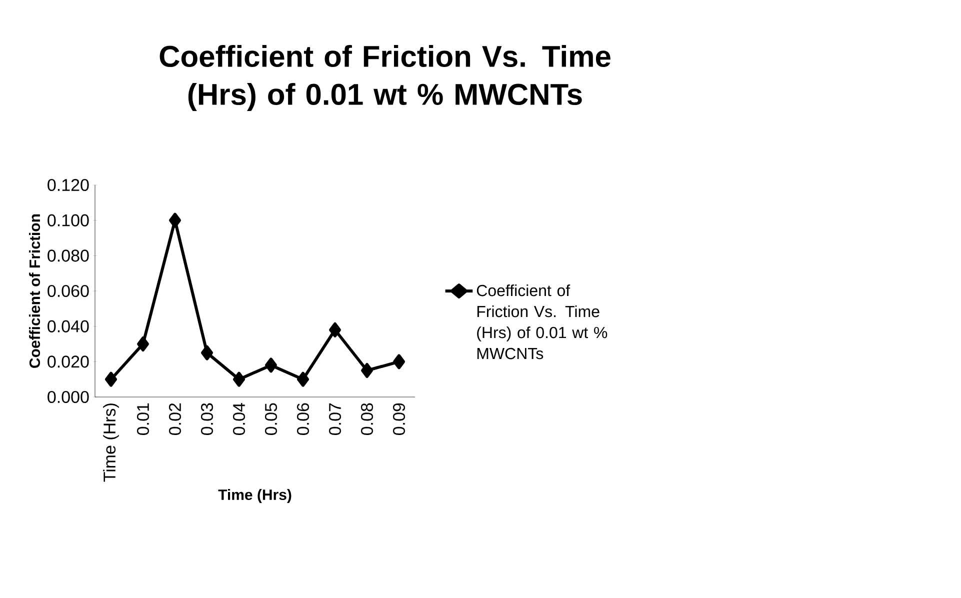 Image resolution: width=961 pixels, height=598 pixels. I want to click on x-tick-label: 0.02, so click(175, 419).